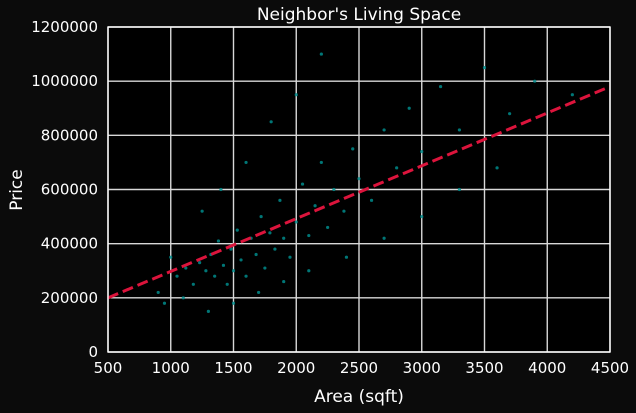 This screenshot has height=413, width=636. I want to click on x-tick-label: 4000, so click(547, 368).